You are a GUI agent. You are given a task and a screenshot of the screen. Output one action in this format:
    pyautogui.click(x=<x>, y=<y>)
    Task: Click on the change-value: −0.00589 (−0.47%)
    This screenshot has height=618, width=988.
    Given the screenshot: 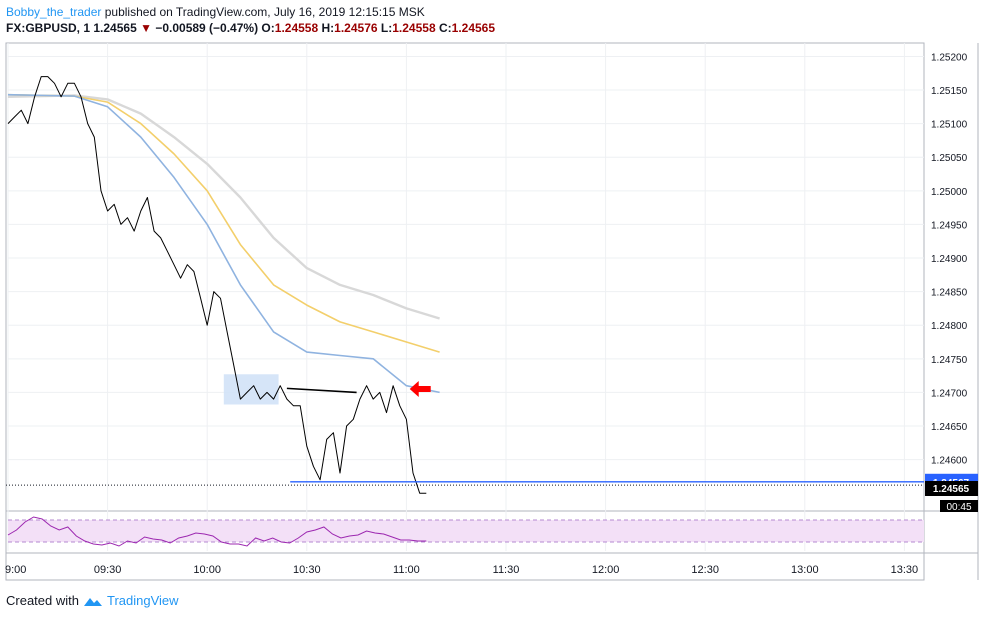 What is the action you would take?
    pyautogui.click(x=207, y=28)
    